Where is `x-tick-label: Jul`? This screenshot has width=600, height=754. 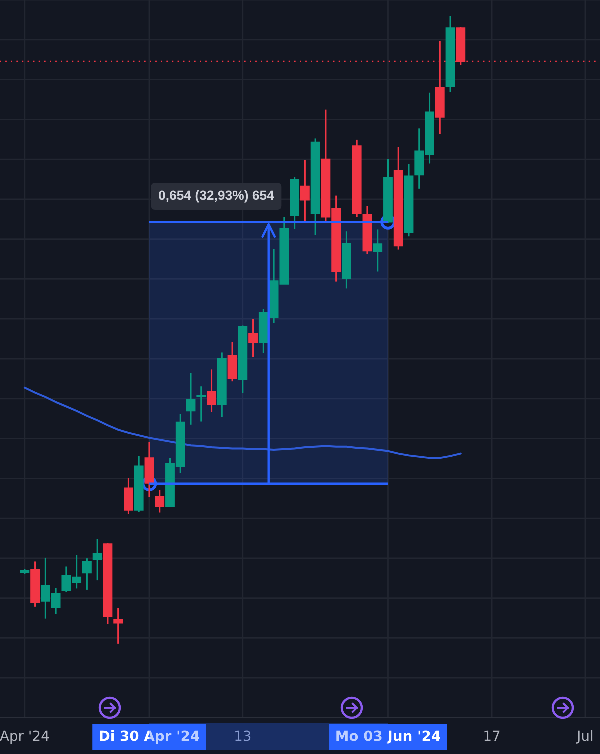 x-tick-label: Jul is located at coordinates (584, 737).